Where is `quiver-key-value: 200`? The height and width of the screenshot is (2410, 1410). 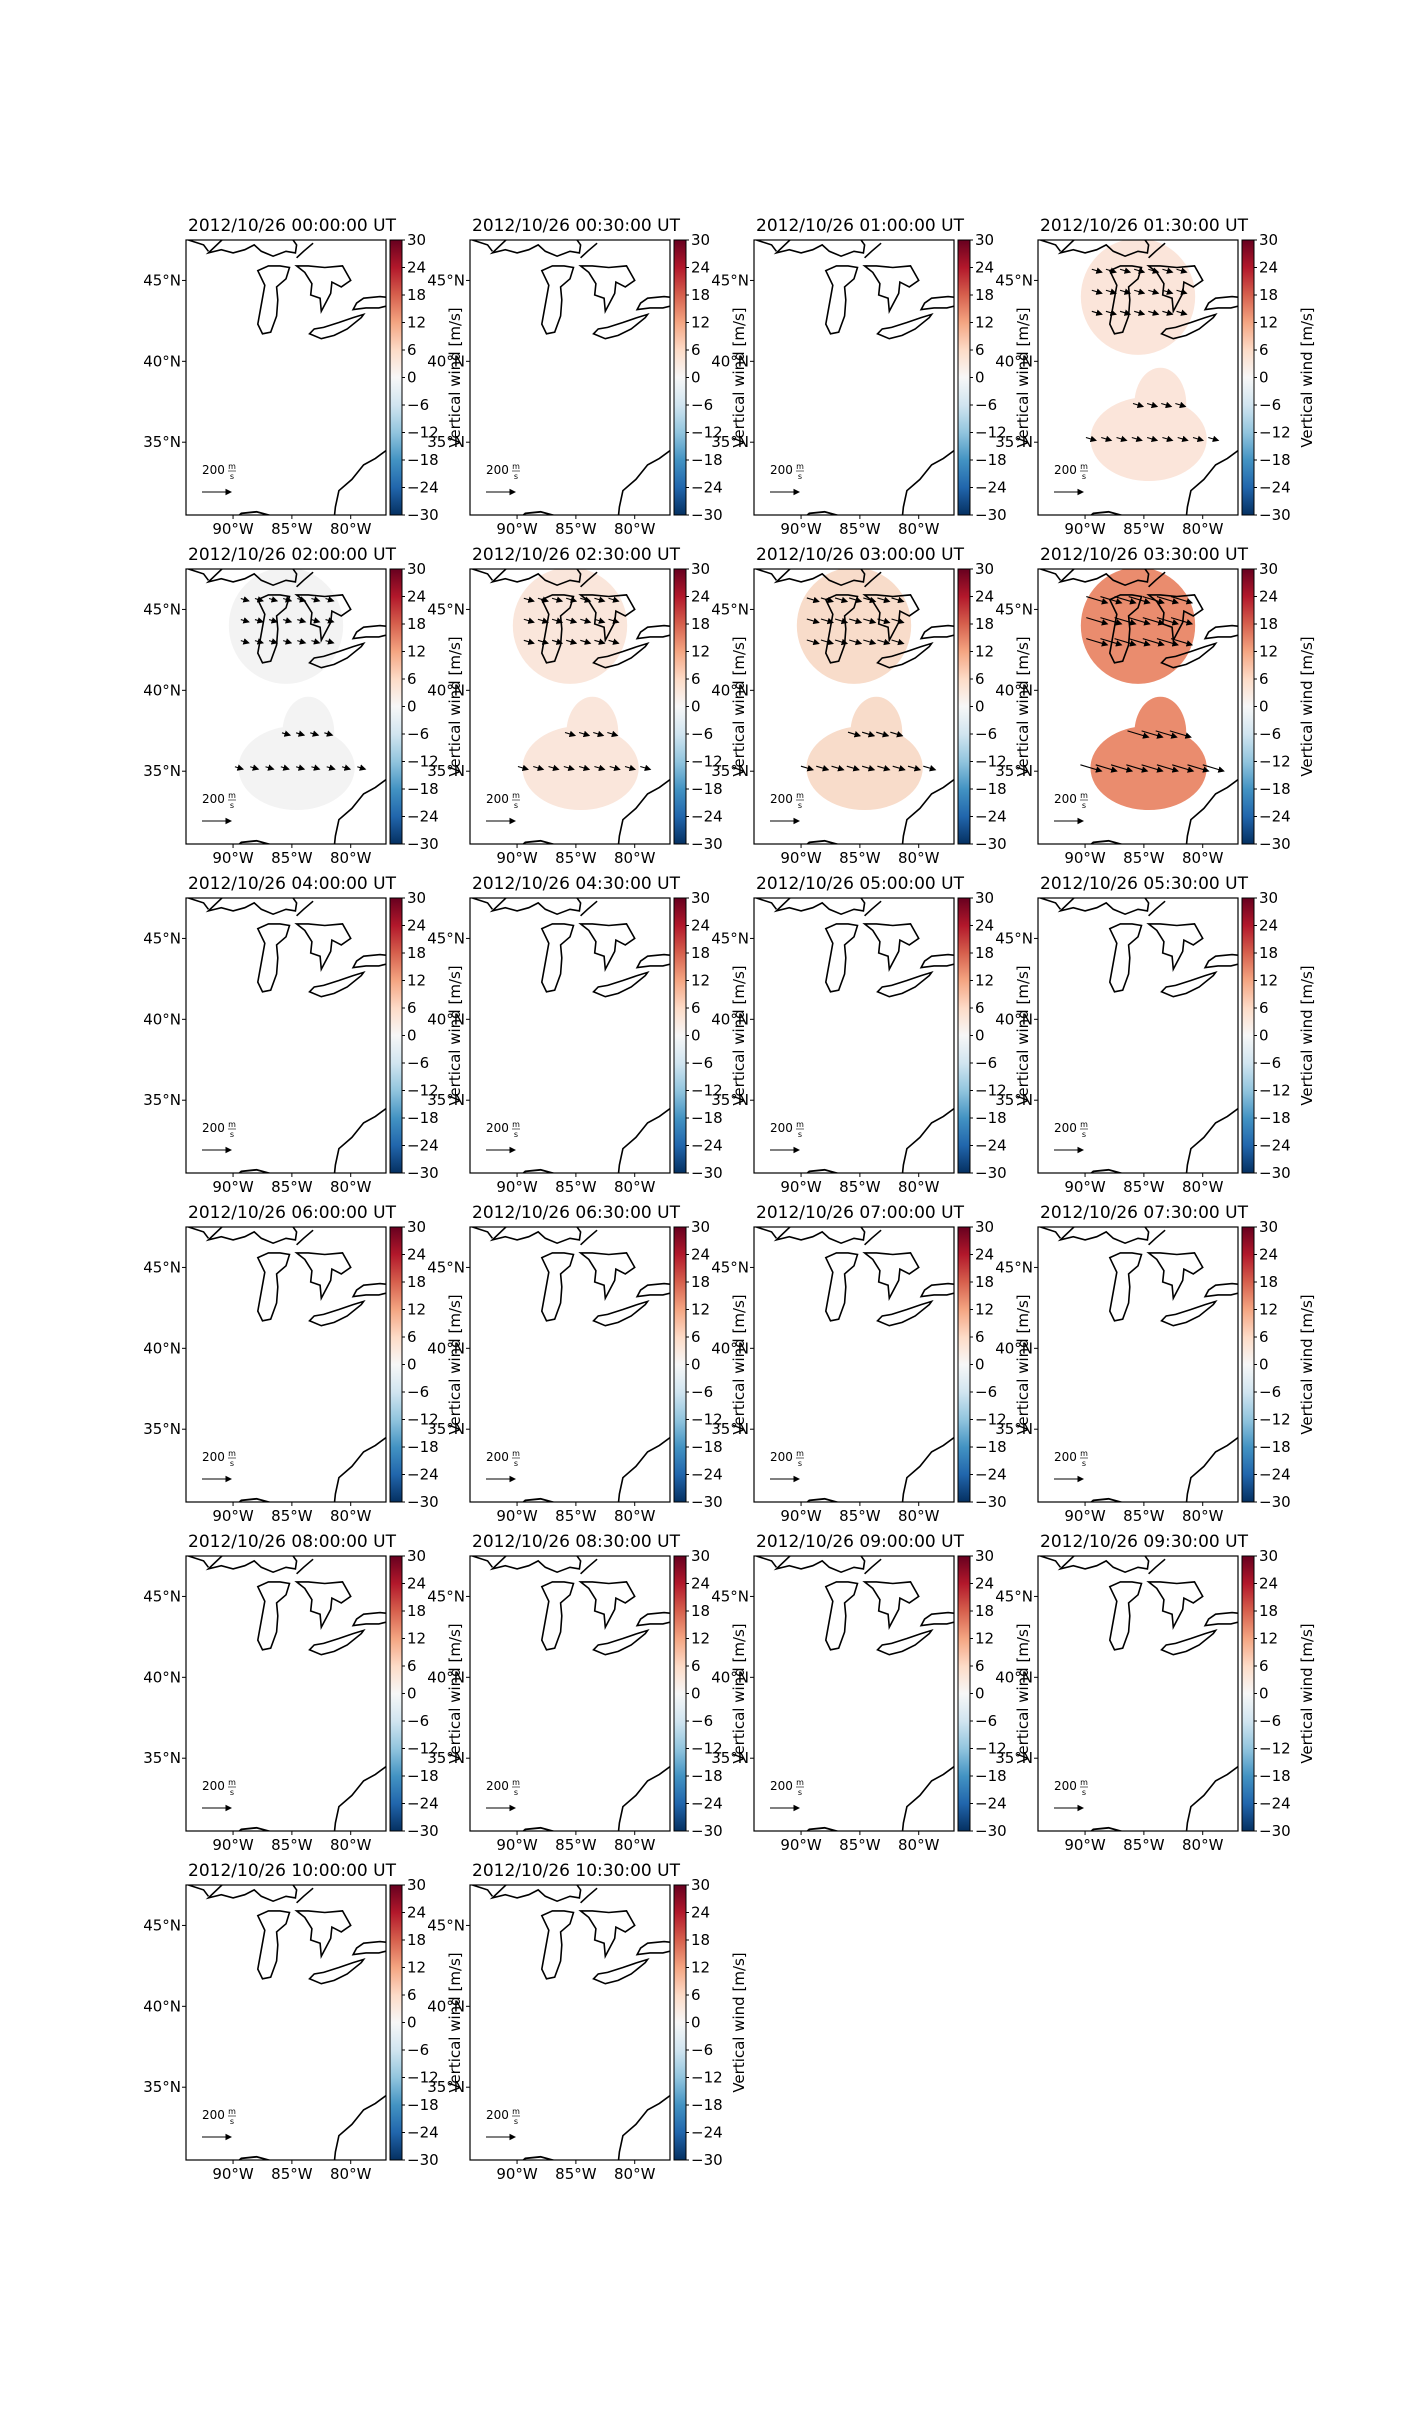
quiver-key-value: 200 is located at coordinates (213, 1128).